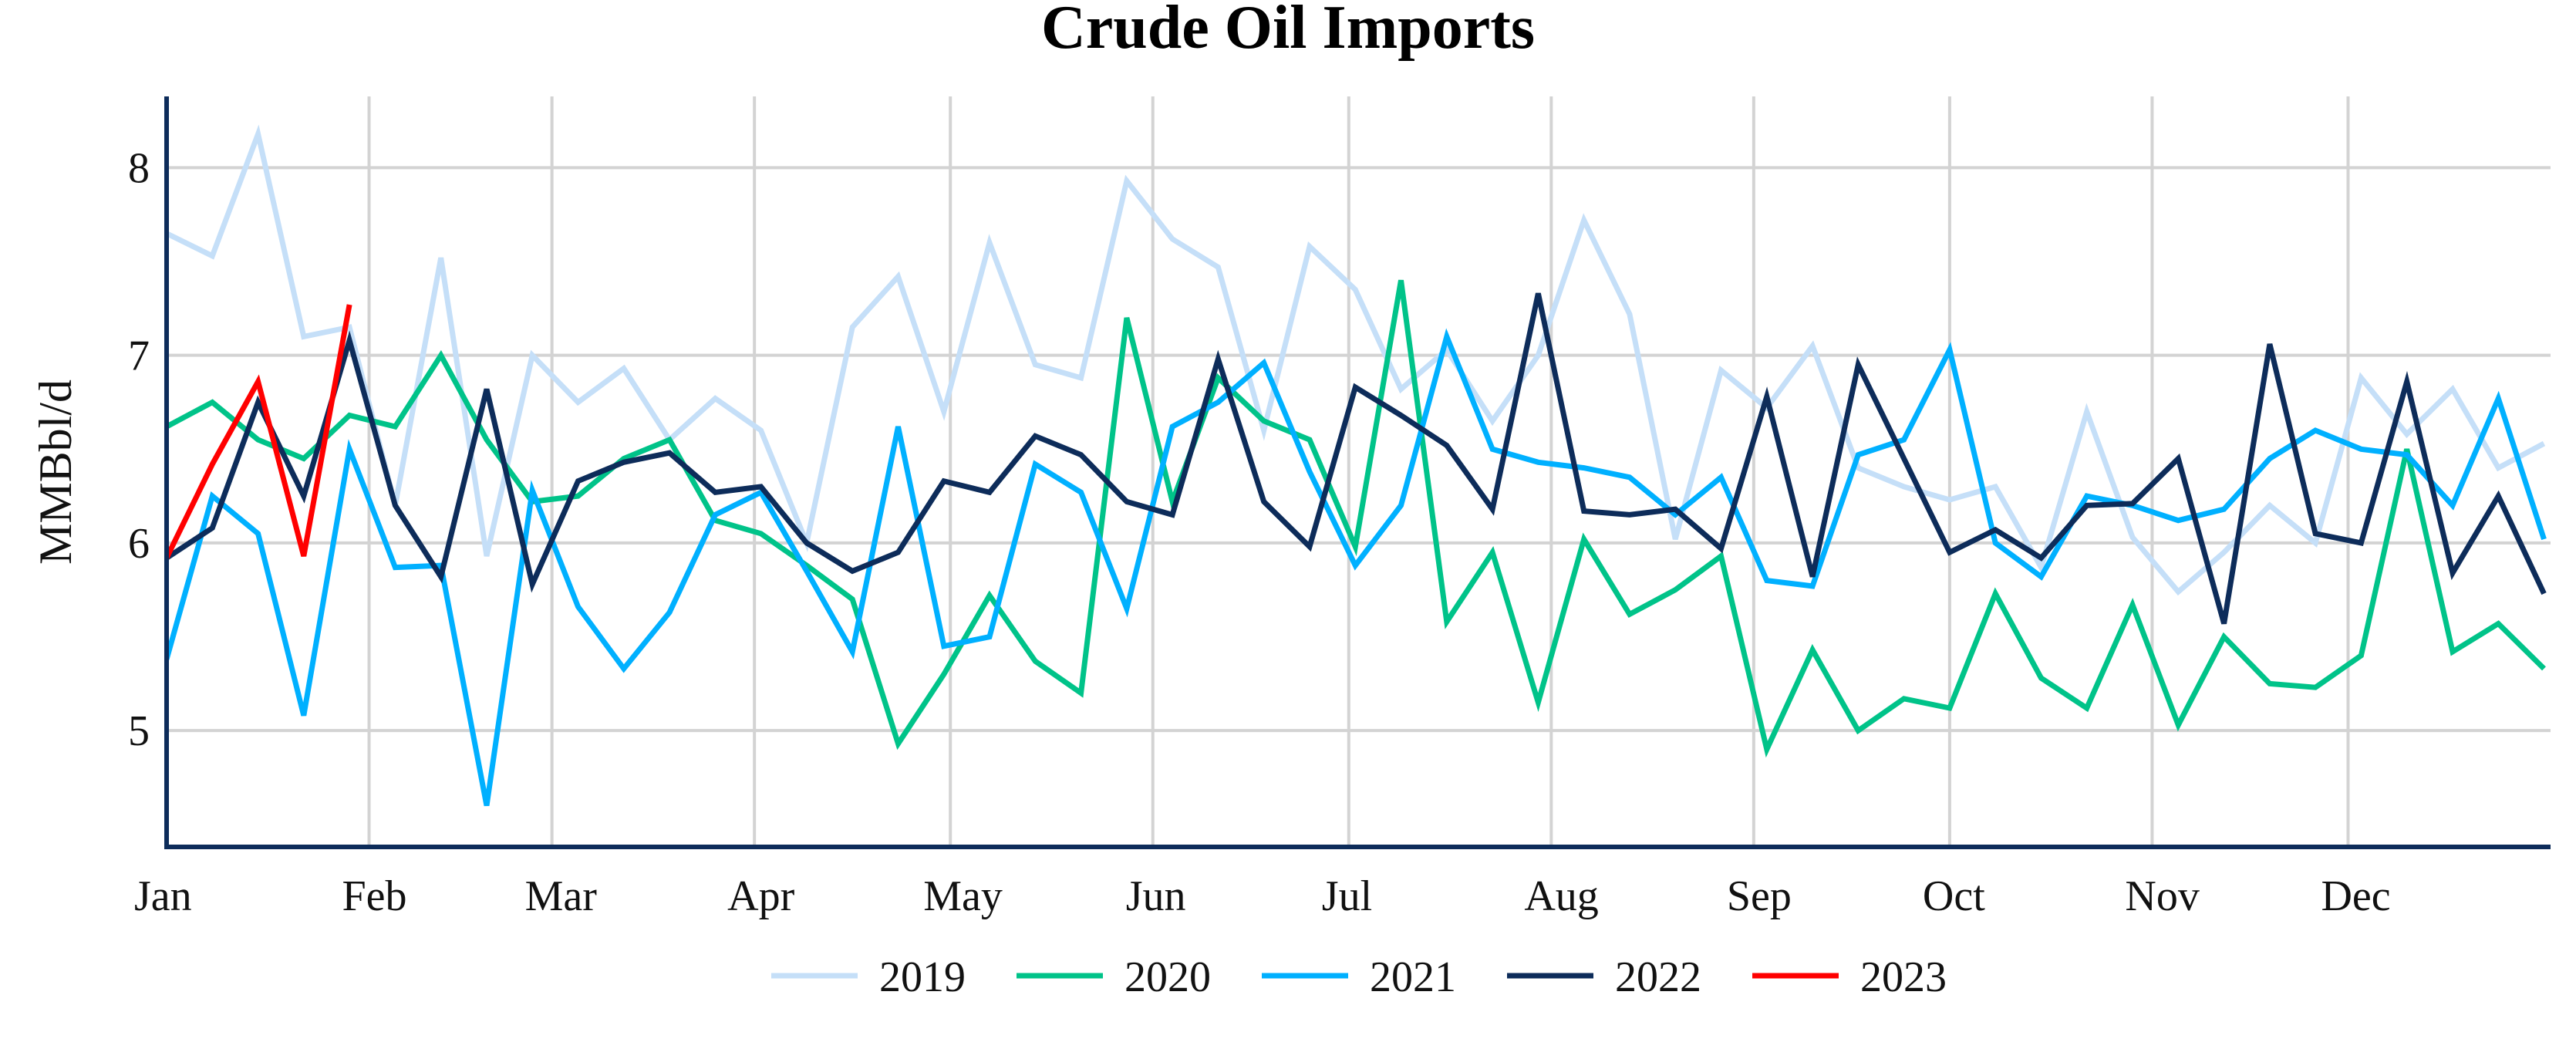  What do you see at coordinates (868, 977) in the screenshot?
I see `legend-item-2019: 2019` at bounding box center [868, 977].